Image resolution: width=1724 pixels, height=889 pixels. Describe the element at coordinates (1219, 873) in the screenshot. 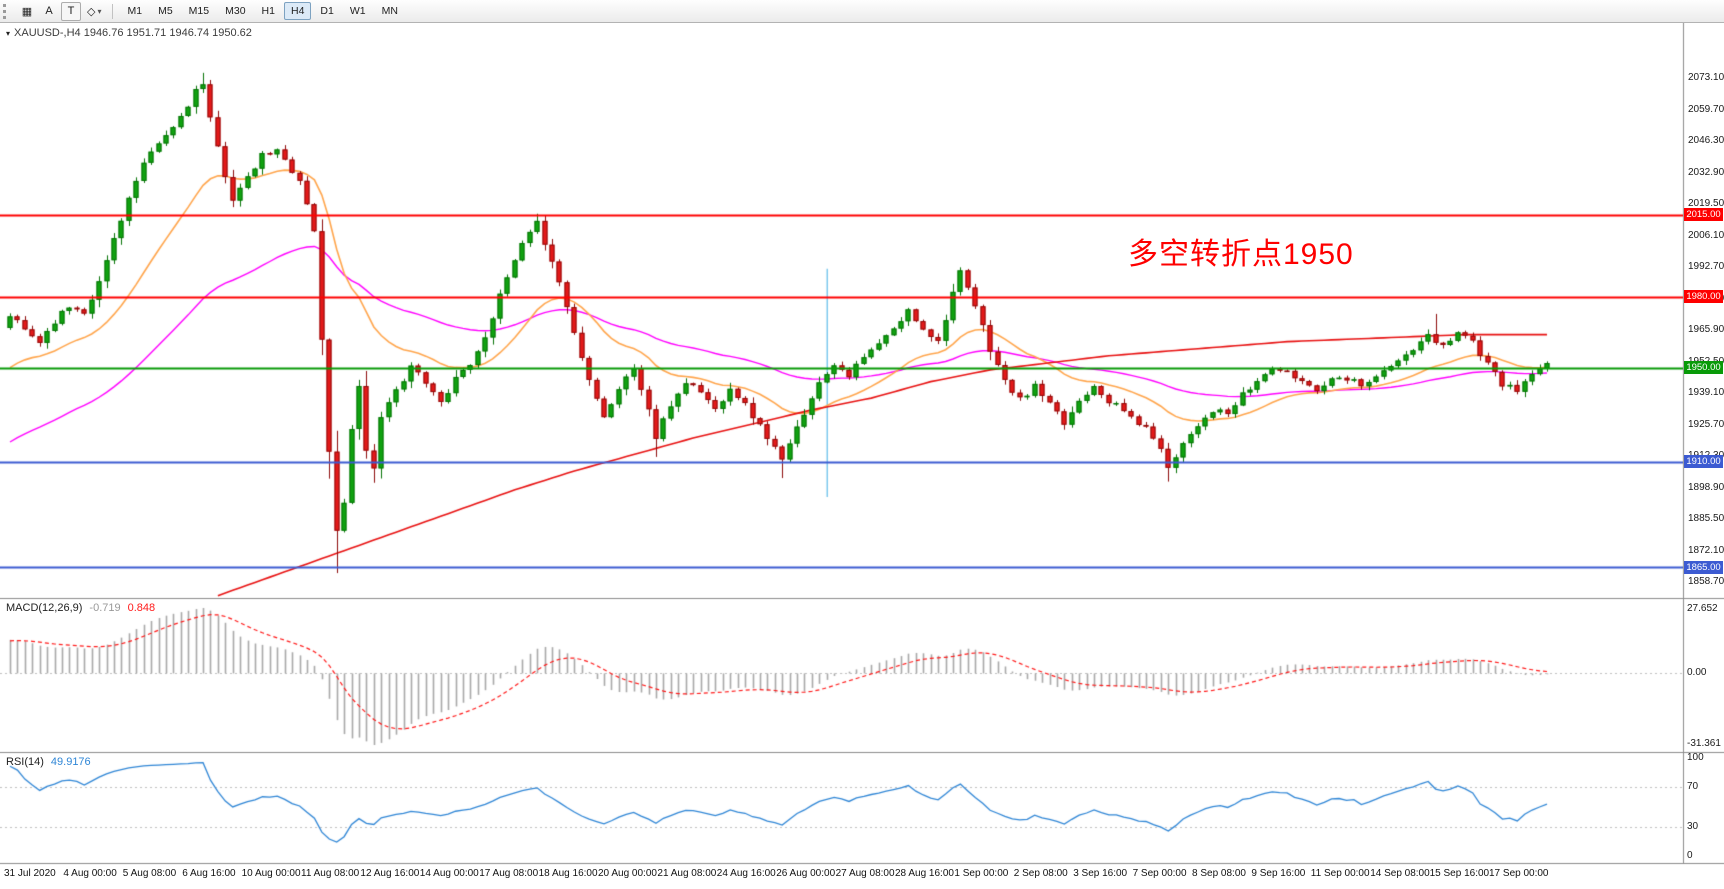

I see `time-axis-label: 8 Sep 08:00` at that location.